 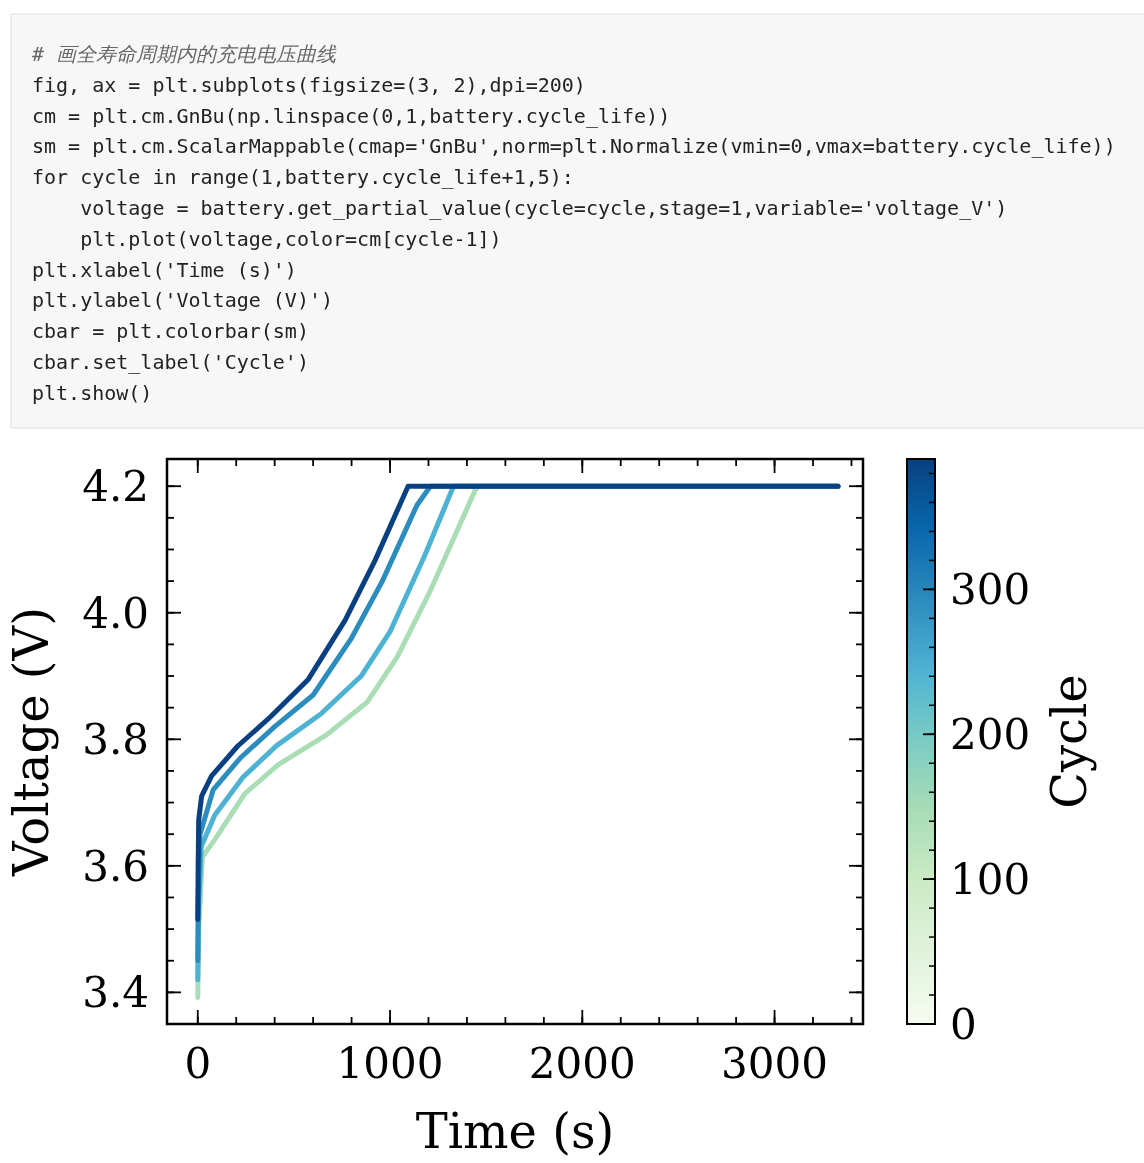 What do you see at coordinates (1069, 741) in the screenshot?
I see `color-bar-title: Cycle` at bounding box center [1069, 741].